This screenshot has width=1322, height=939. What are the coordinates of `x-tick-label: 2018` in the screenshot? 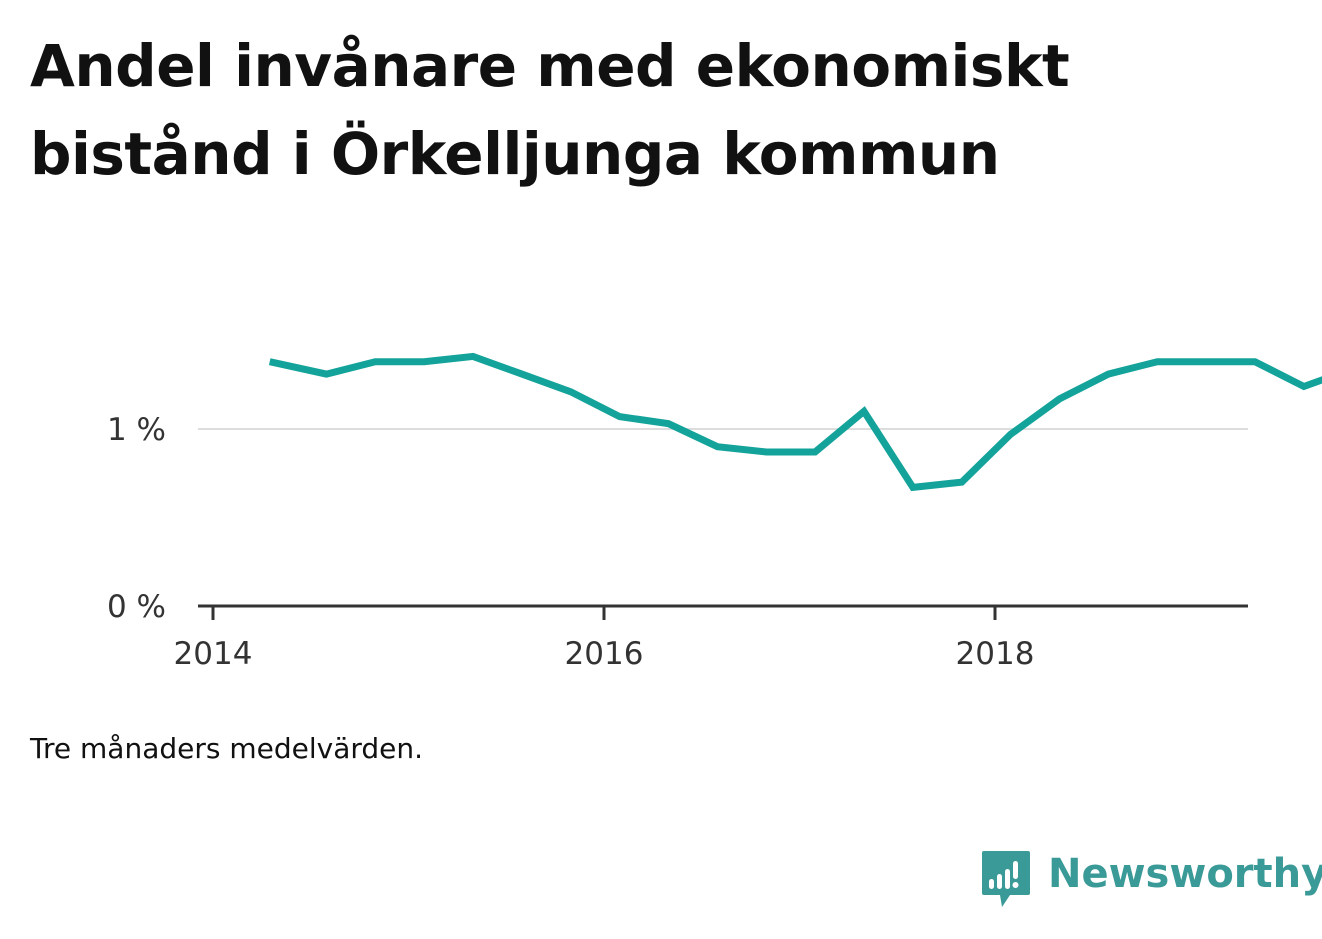 It's located at (995, 654).